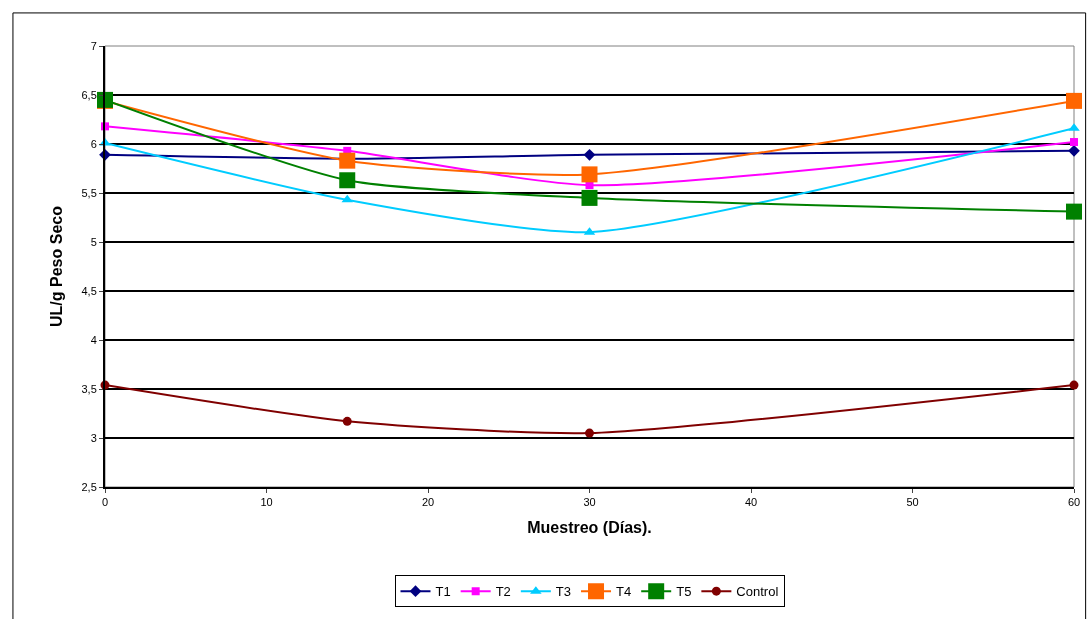 The width and height of the screenshot is (1092, 619). I want to click on x-tick-label: 30, so click(589, 502).